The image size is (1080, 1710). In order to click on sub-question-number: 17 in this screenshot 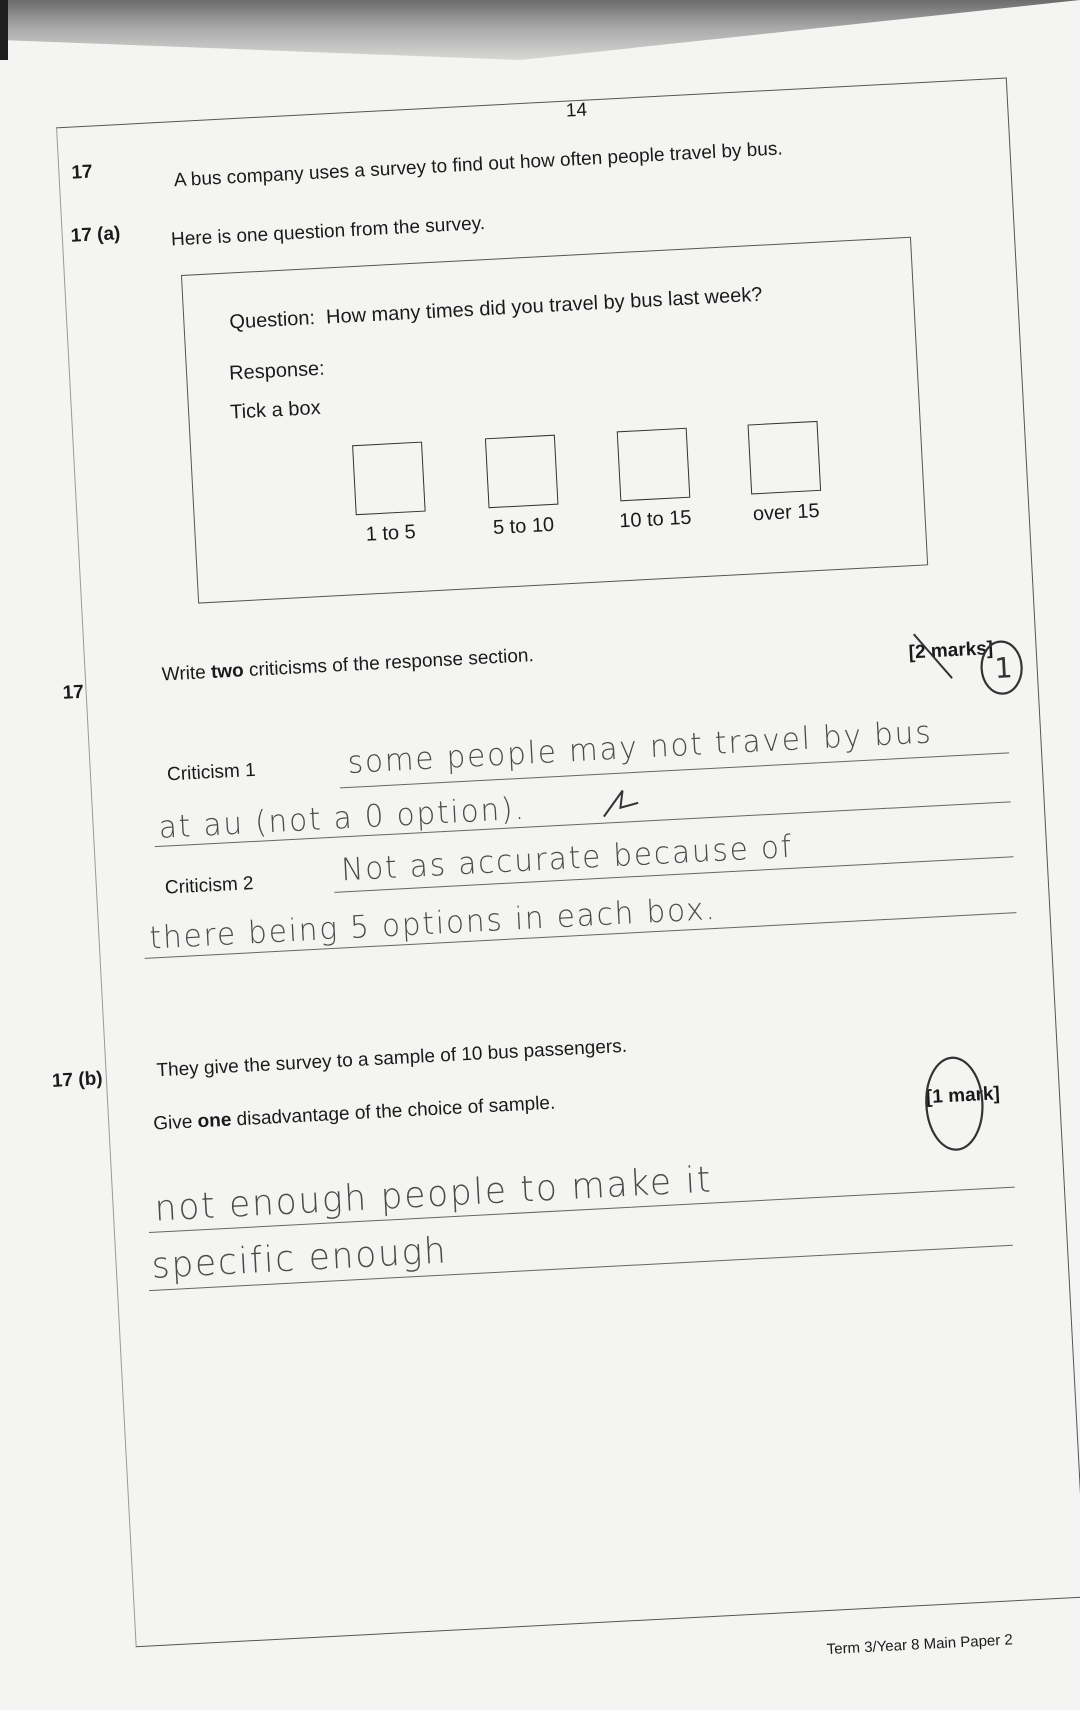, I will do `click(73, 692)`.